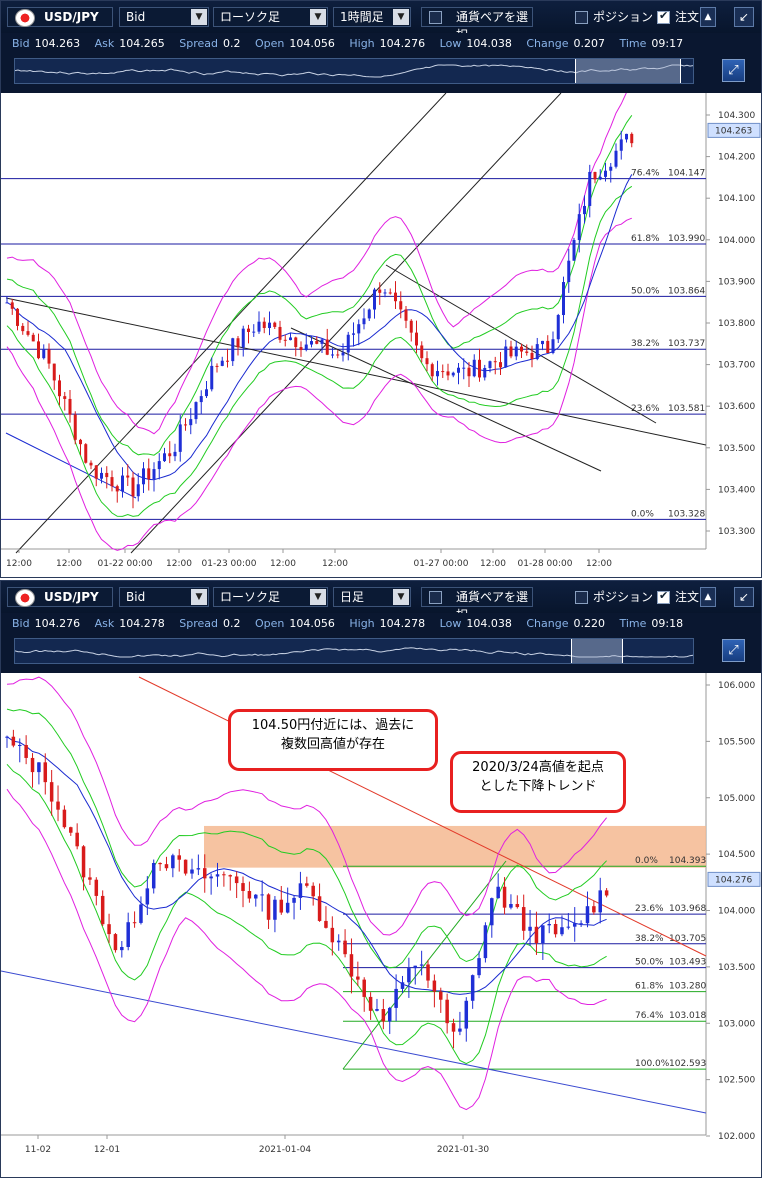  What do you see at coordinates (687, 963) in the screenshot?
I see `fibonacci-value: 103.493` at bounding box center [687, 963].